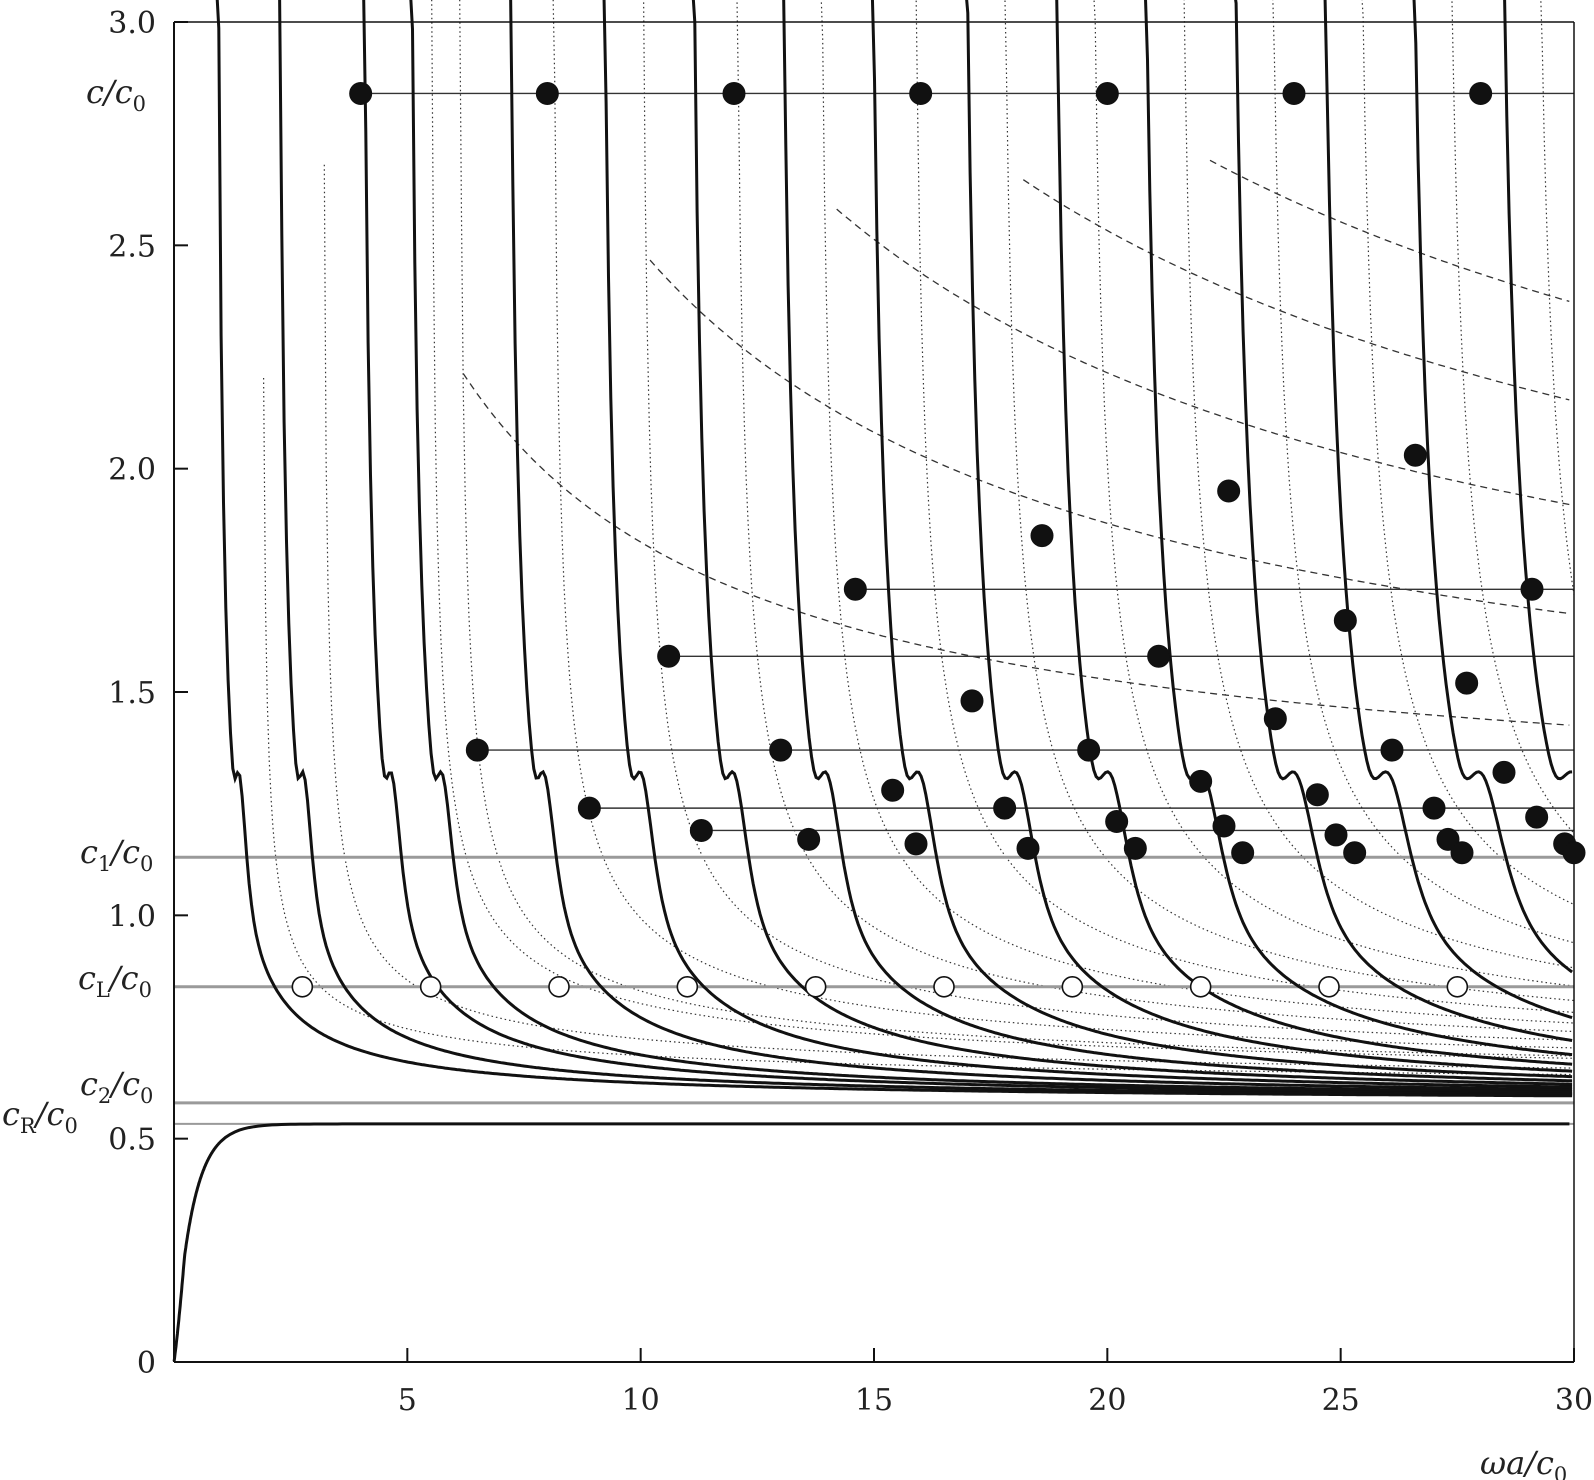 The height and width of the screenshot is (1480, 1594). Describe the element at coordinates (1523, 1462) in the screenshot. I see `x-axis-title: ωa/c0` at that location.